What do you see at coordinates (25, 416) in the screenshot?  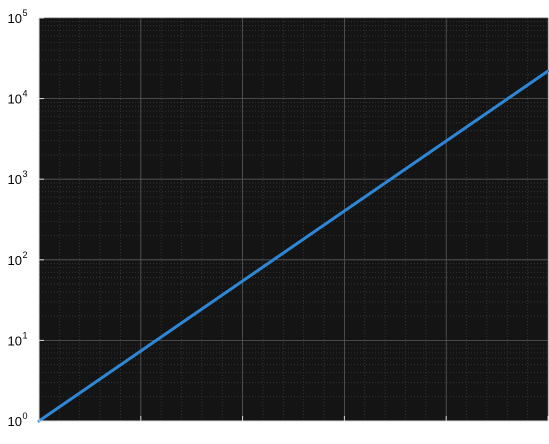 I see `y-tick-label-exponent: 0` at bounding box center [25, 416].